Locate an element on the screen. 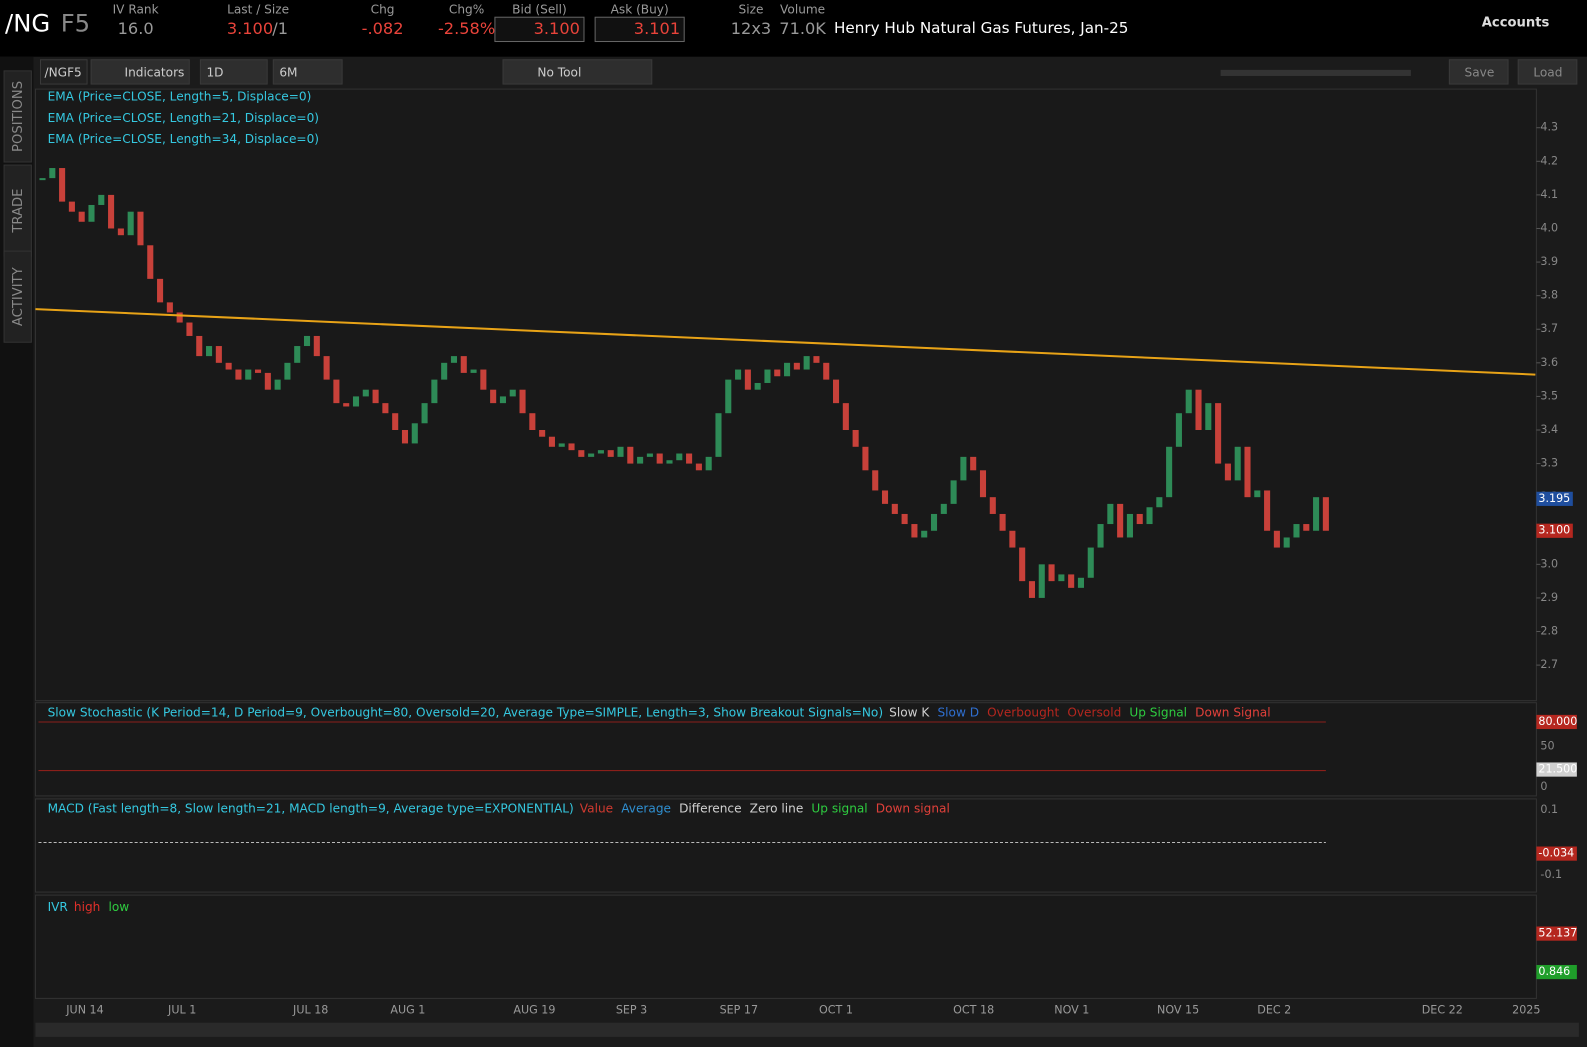  legend-entry: Value is located at coordinates (596, 809).